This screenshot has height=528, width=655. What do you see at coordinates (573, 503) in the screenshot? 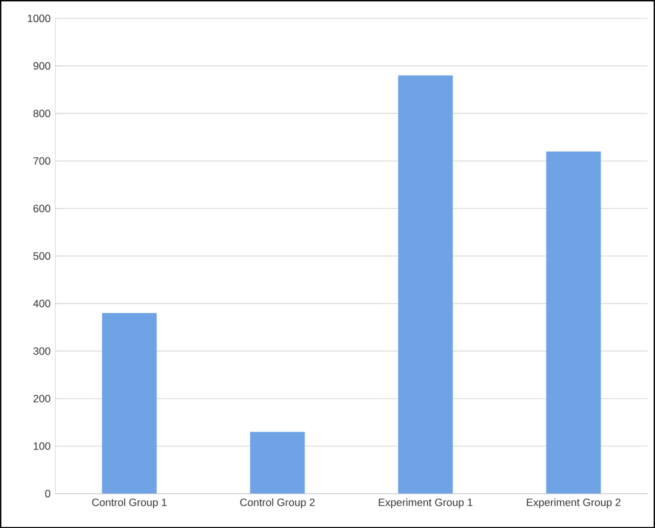
I see `x-tick-label: Experiment Group 2` at bounding box center [573, 503].